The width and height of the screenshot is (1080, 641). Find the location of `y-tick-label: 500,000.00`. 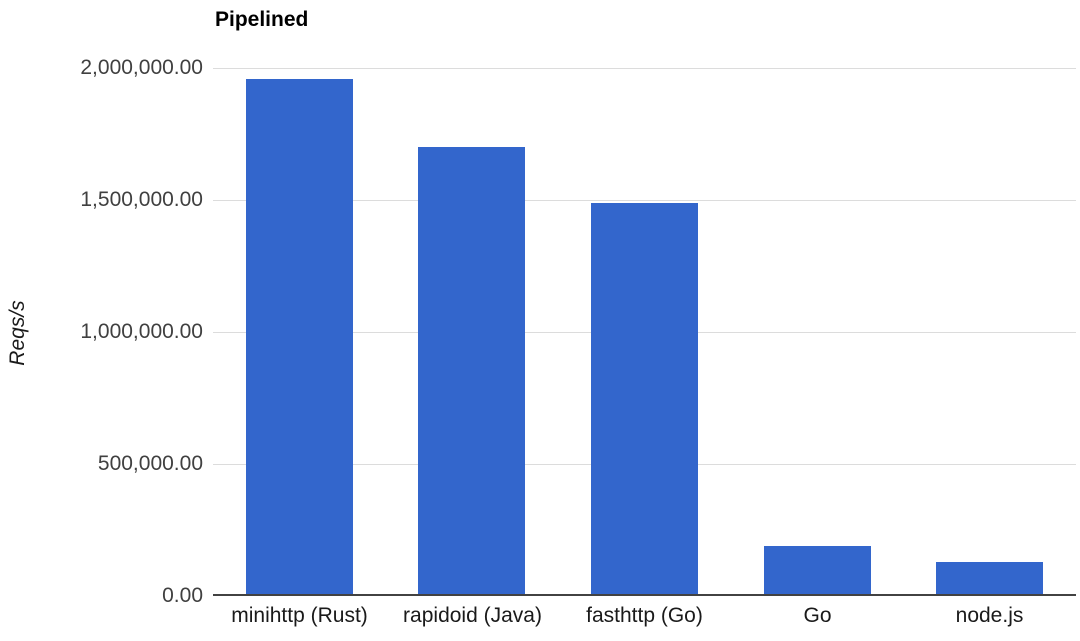

y-tick-label: 500,000.00 is located at coordinates (150, 463).